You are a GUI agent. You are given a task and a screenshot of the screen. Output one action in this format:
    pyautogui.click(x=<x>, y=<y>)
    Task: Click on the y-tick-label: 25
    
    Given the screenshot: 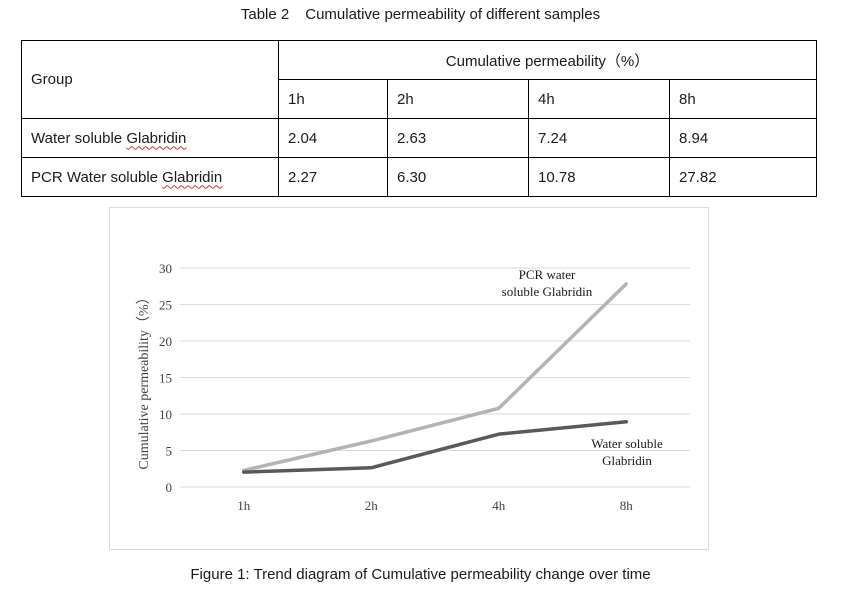 What is the action you would take?
    pyautogui.click(x=165, y=305)
    